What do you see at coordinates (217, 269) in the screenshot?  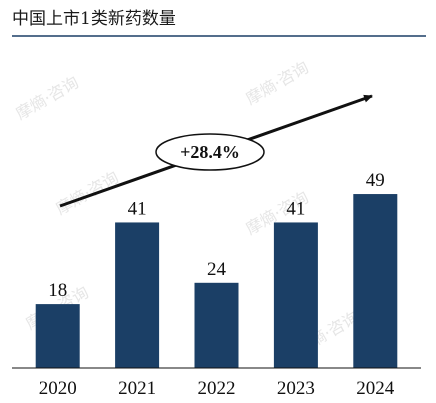 I see `value-label-2022: 24` at bounding box center [217, 269].